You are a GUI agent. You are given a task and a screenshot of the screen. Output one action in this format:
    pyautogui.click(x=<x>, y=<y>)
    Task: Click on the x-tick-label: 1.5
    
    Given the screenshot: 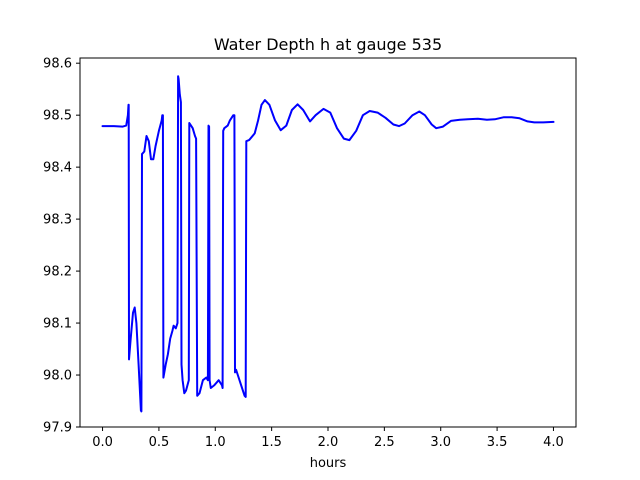 What is the action you would take?
    pyautogui.click(x=271, y=442)
    